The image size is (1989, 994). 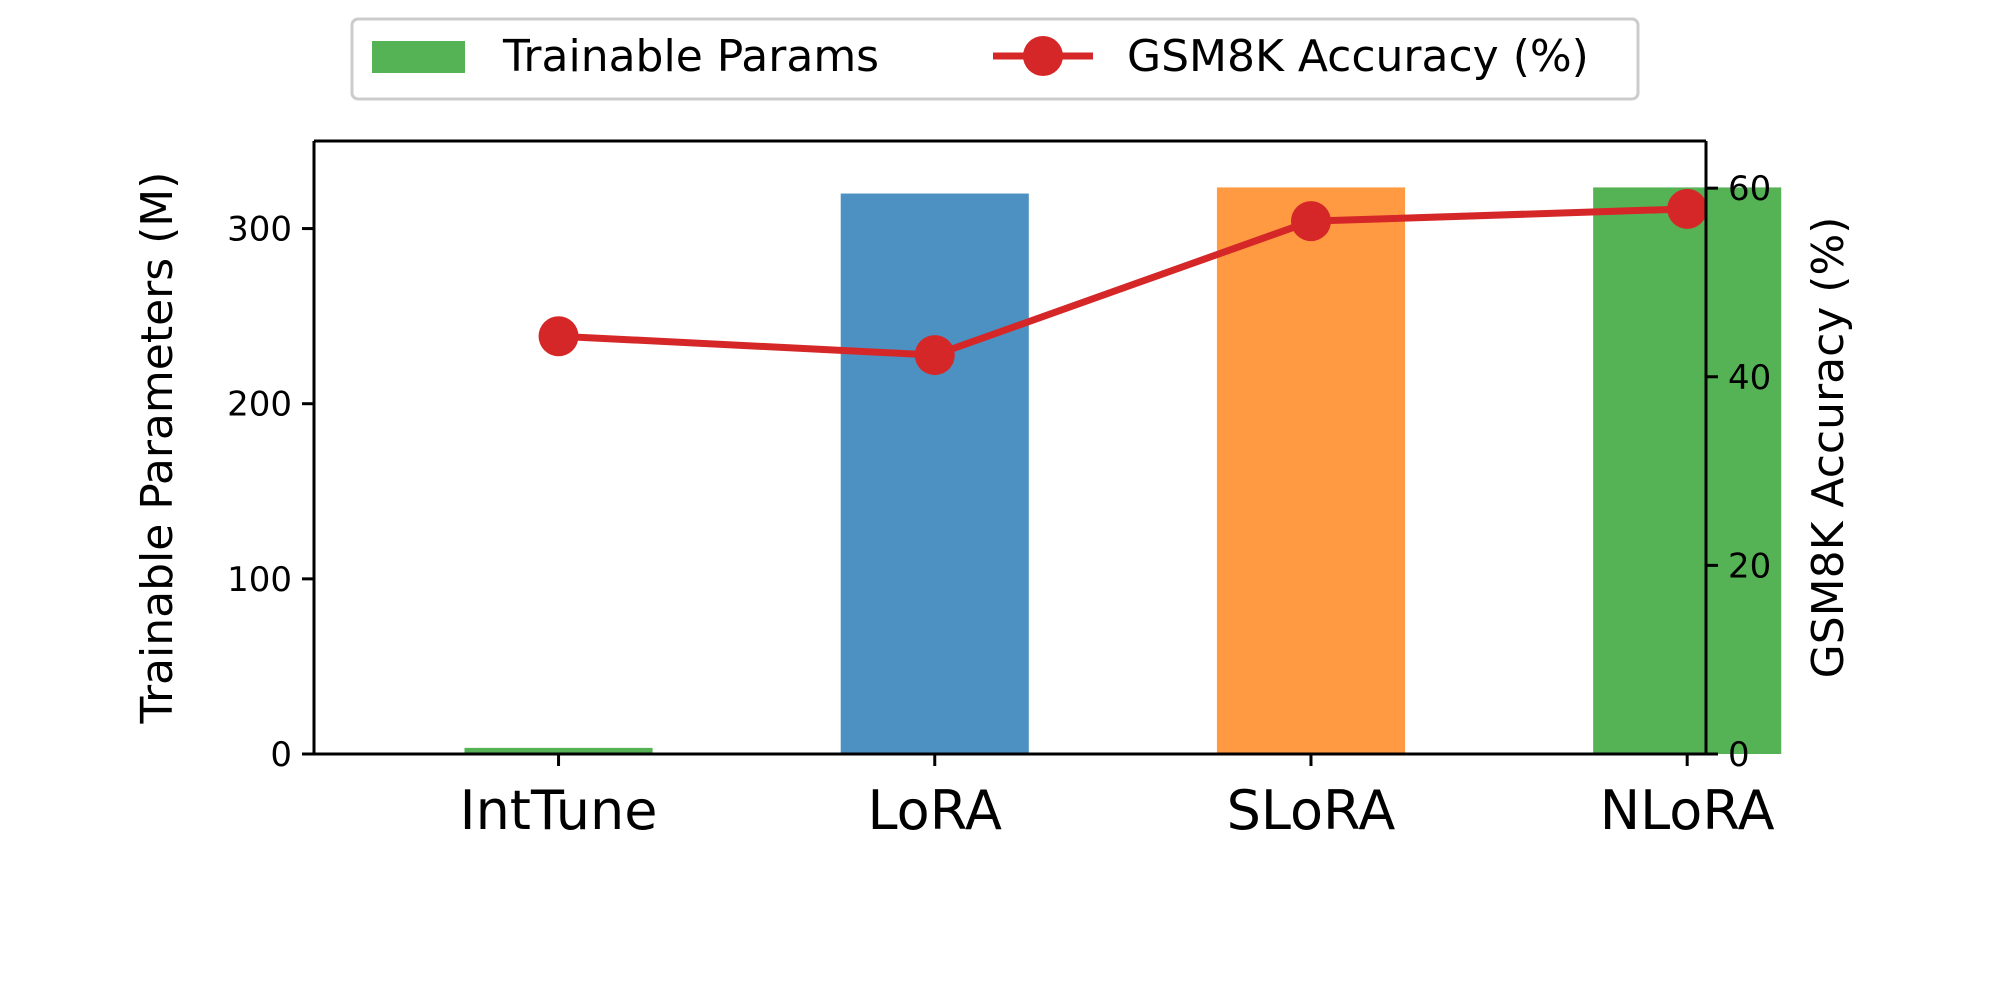 What do you see at coordinates (1043, 56) in the screenshot?
I see `legend-swatch-gsm8k-marker` at bounding box center [1043, 56].